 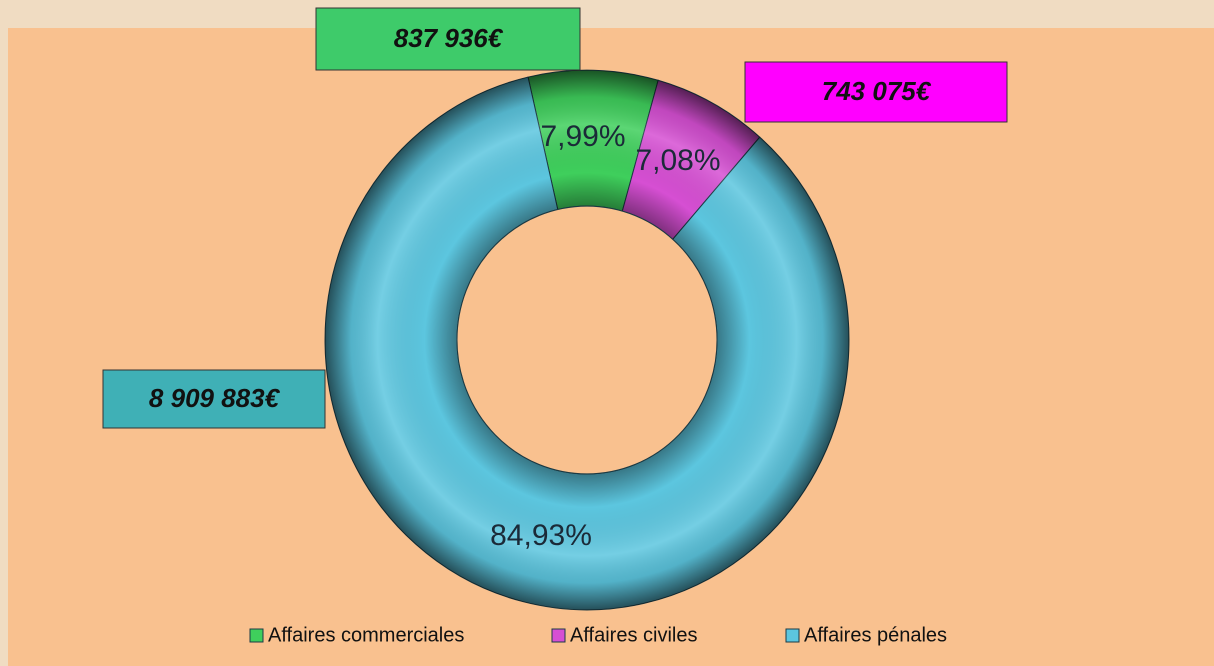 What do you see at coordinates (541, 535) in the screenshot?
I see `data-label: 84,93%` at bounding box center [541, 535].